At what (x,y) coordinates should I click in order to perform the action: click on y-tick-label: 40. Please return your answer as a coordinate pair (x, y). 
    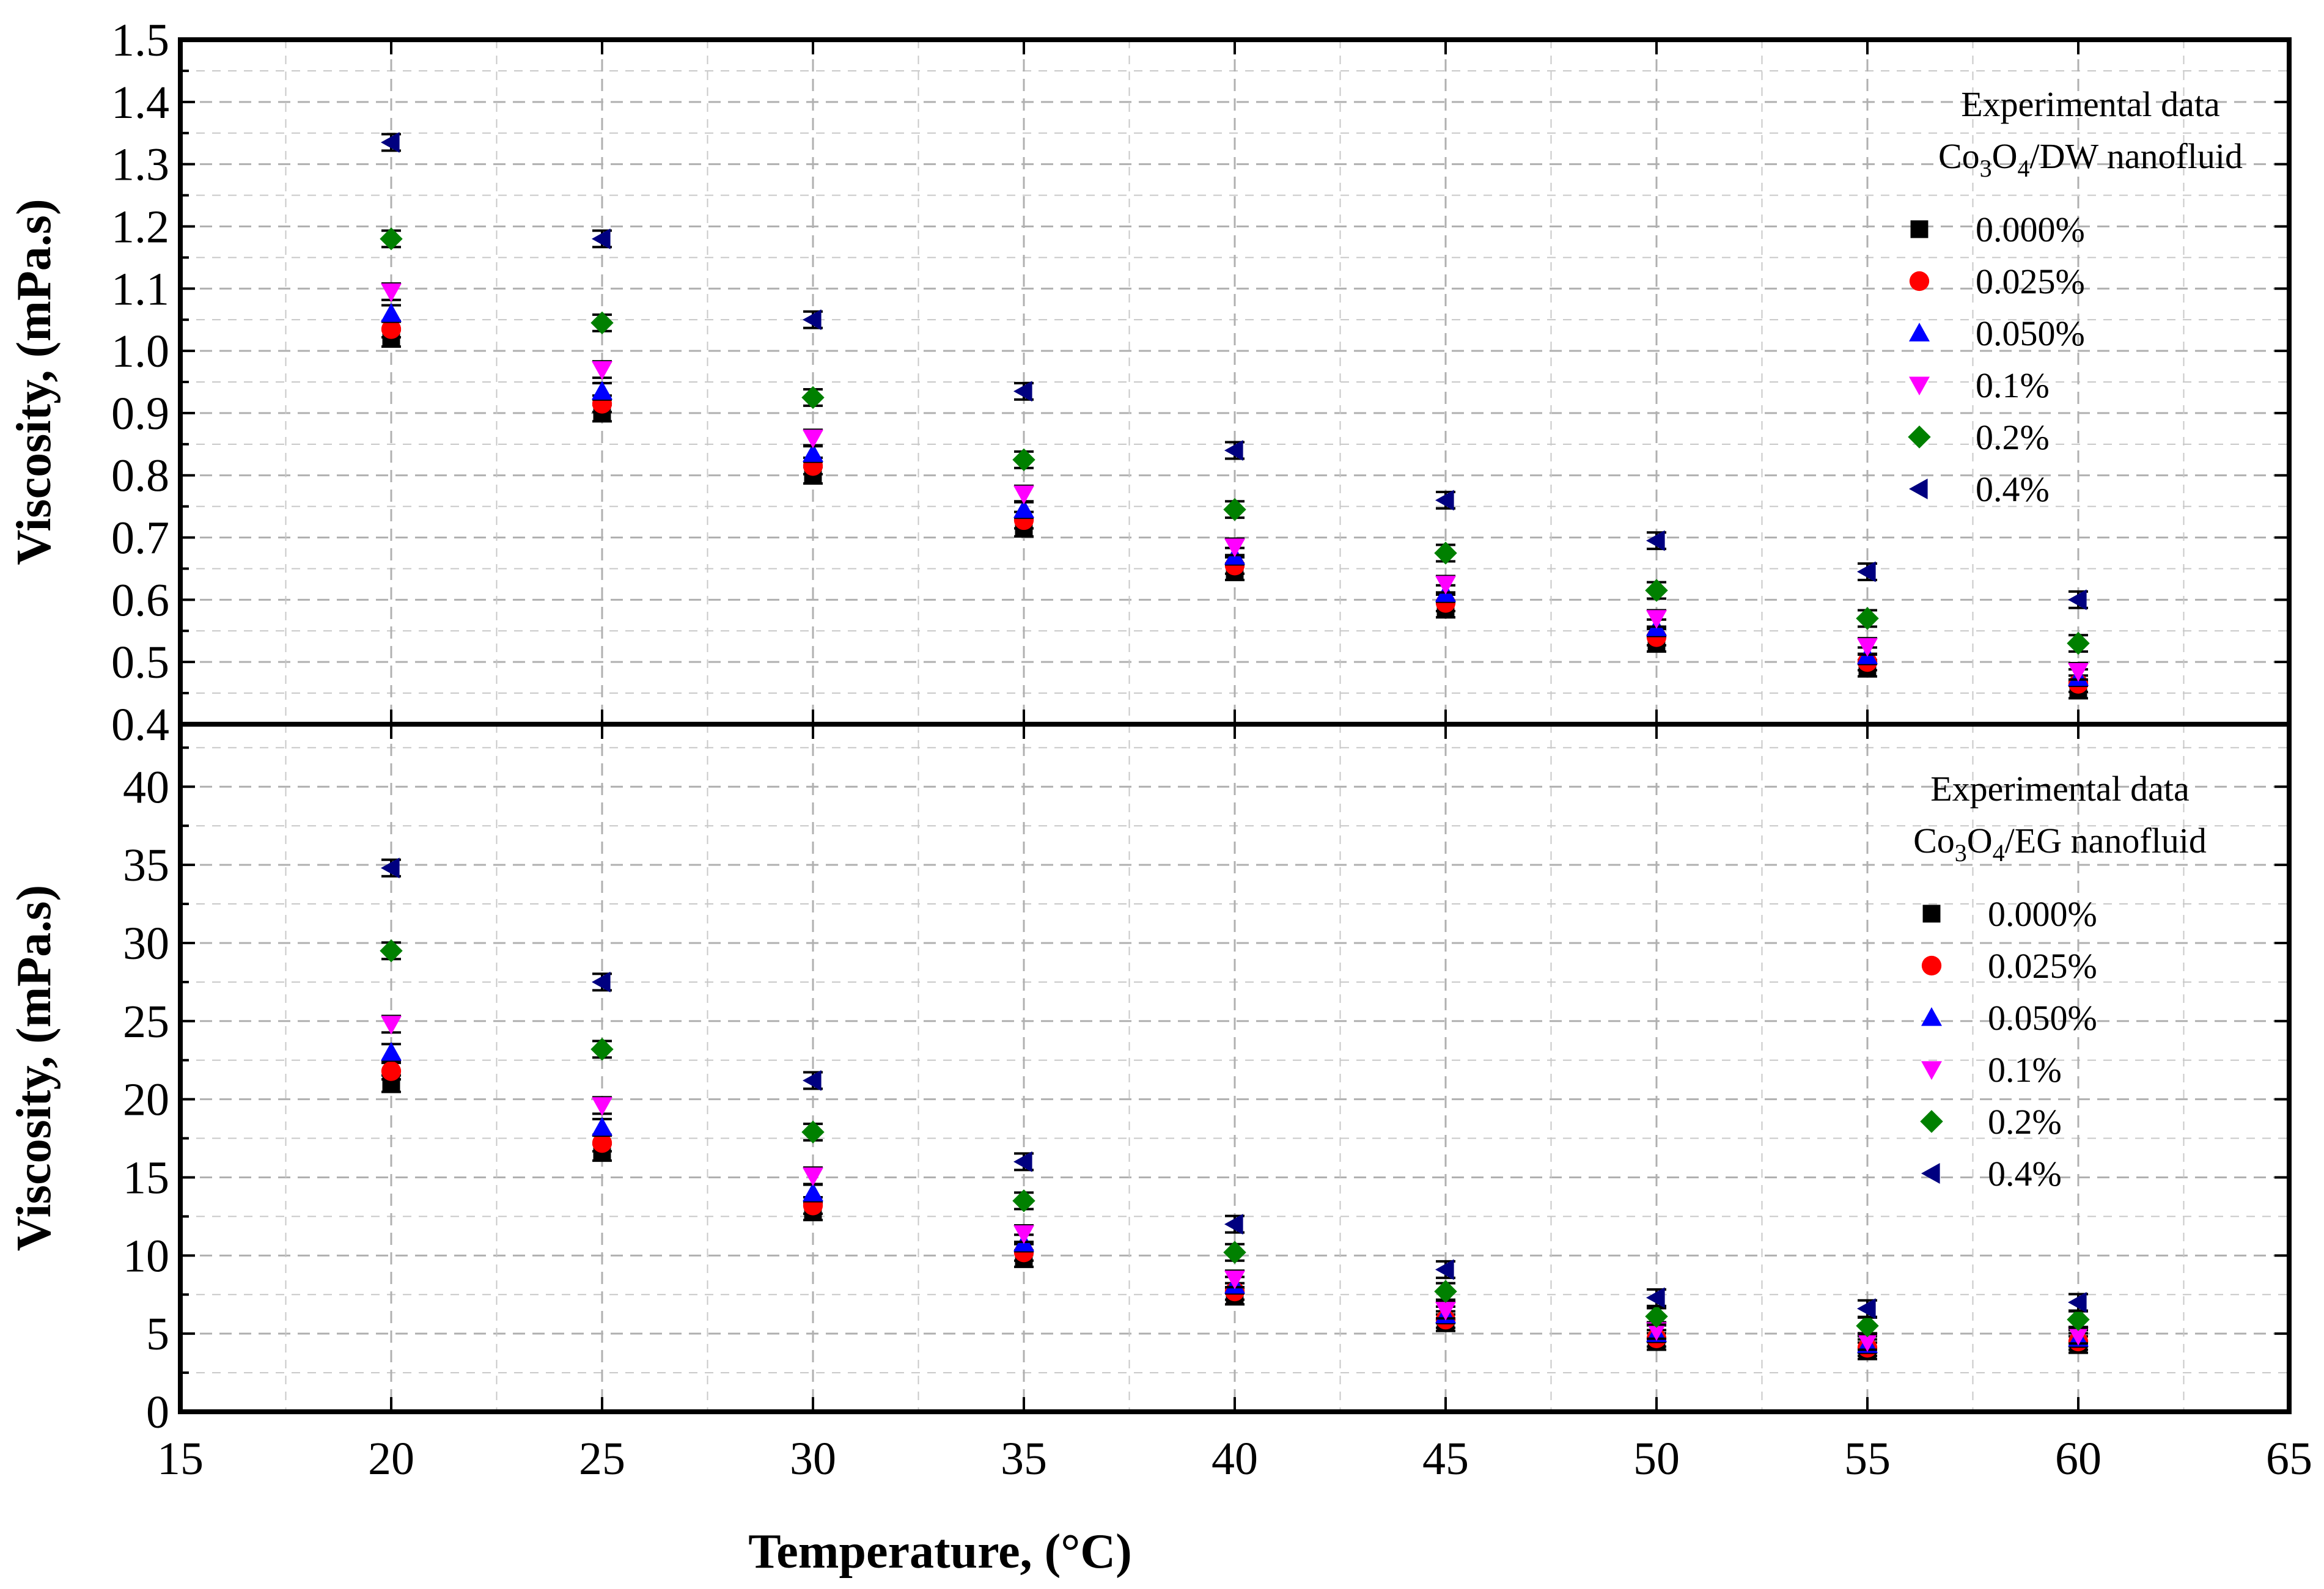
    Looking at the image, I should click on (146, 787).